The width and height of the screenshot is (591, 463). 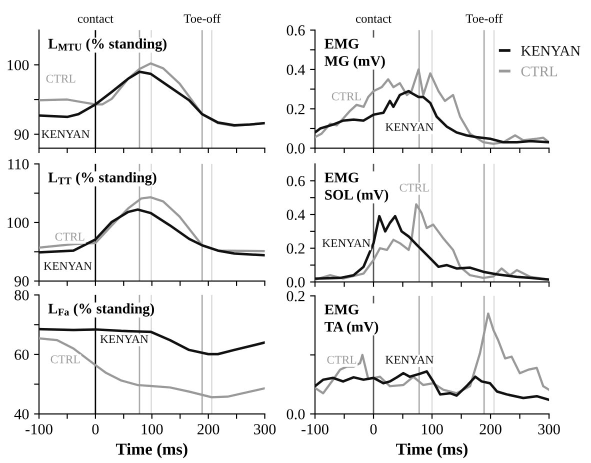 What do you see at coordinates (356, 187) in the screenshot?
I see `text: EMG SOL (mV)` at bounding box center [356, 187].